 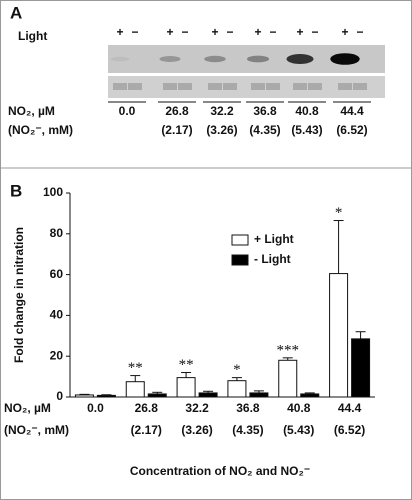 What do you see at coordinates (57, 355) in the screenshot?
I see `y-tick-label: 20` at bounding box center [57, 355].